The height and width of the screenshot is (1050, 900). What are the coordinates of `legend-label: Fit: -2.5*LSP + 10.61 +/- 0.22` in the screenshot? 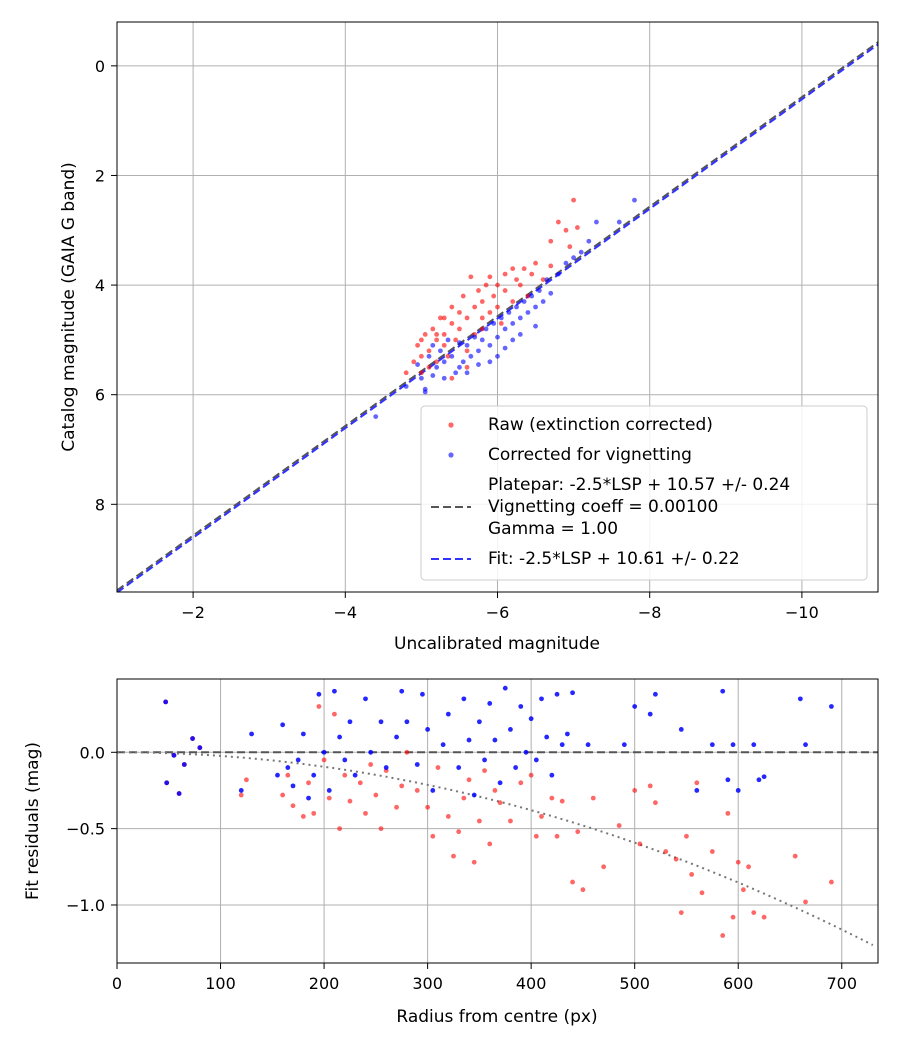 It's located at (614, 559).